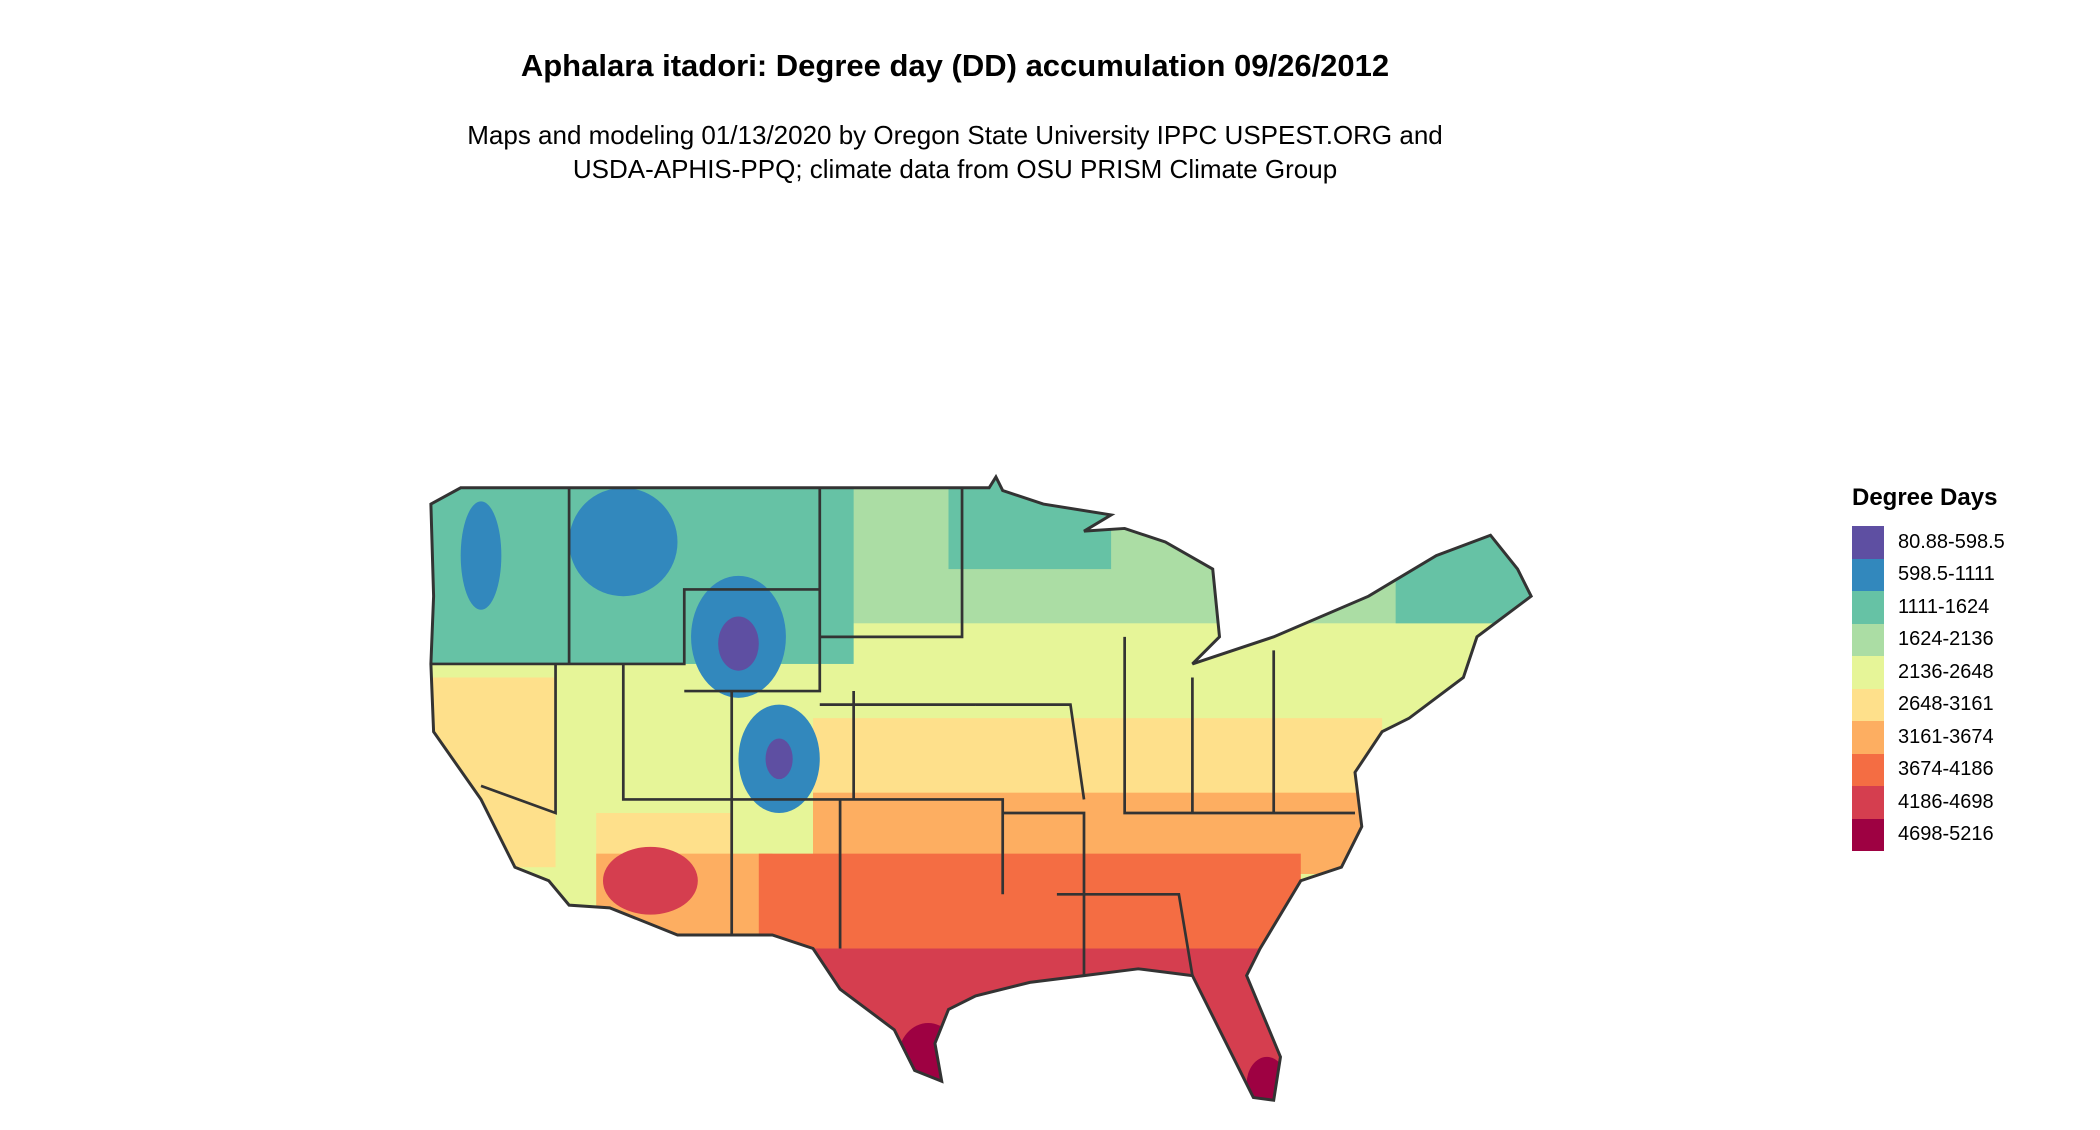 The width and height of the screenshot is (2100, 1130). I want to click on legend-item: 3161-3674, so click(1928, 737).